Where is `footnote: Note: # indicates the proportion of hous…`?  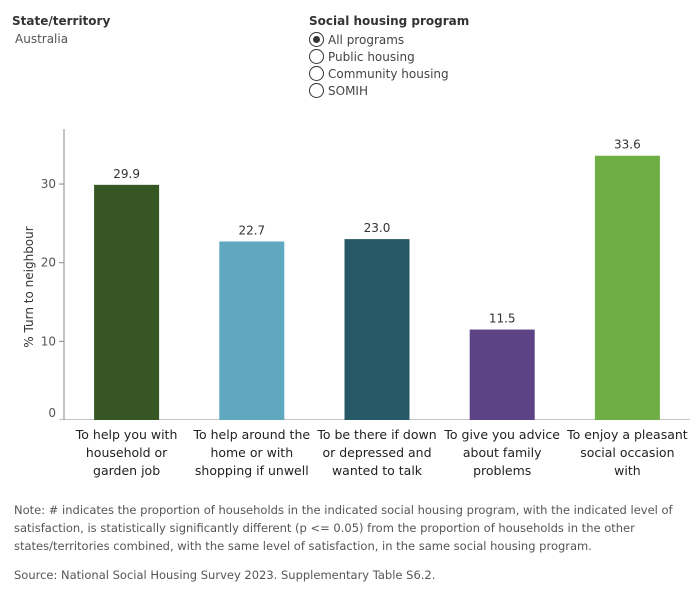 footnote: Note: # indicates the proportion of hous… is located at coordinates (343, 528).